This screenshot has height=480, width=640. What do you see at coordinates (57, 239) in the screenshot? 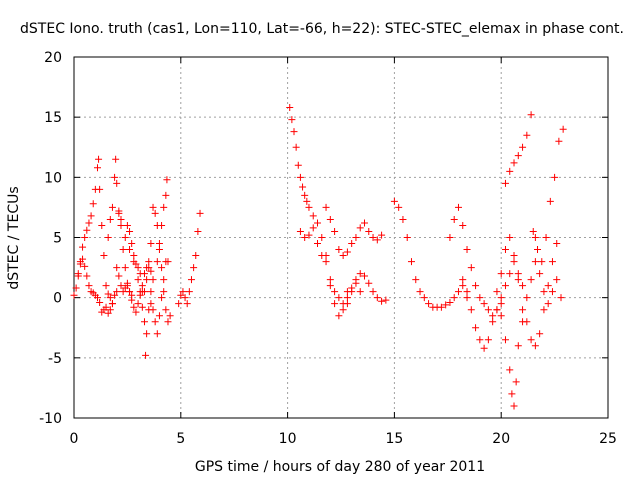
I see `y-tick-label: 5` at bounding box center [57, 239].